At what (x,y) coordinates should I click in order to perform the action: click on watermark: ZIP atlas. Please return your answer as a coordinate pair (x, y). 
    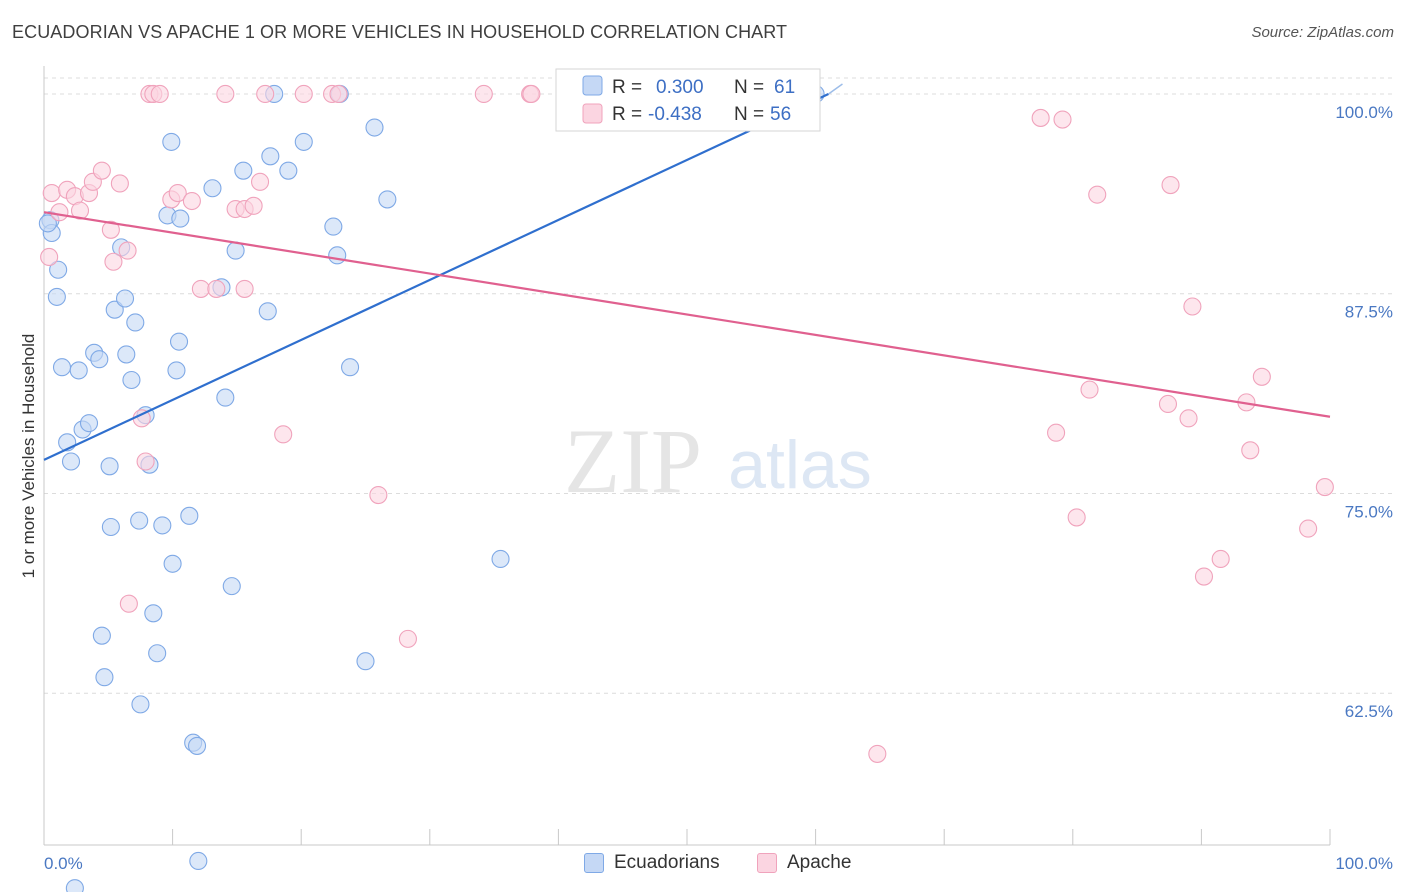
    Looking at the image, I should click on (718, 461).